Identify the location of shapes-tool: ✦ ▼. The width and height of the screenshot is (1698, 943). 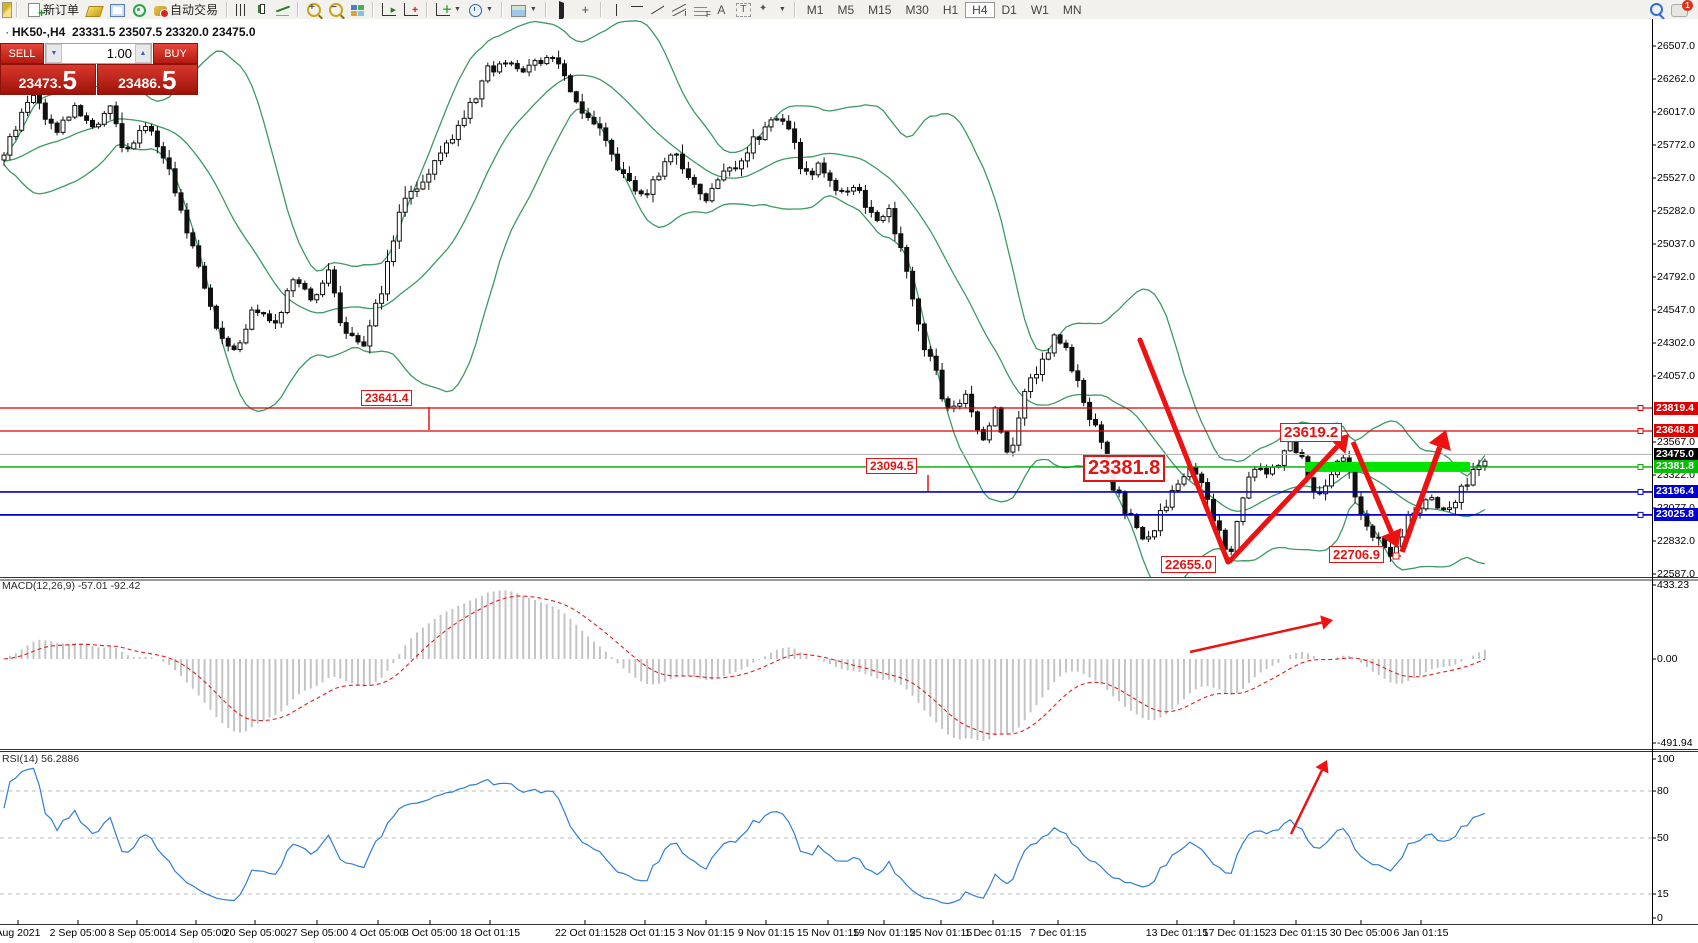
(772, 9).